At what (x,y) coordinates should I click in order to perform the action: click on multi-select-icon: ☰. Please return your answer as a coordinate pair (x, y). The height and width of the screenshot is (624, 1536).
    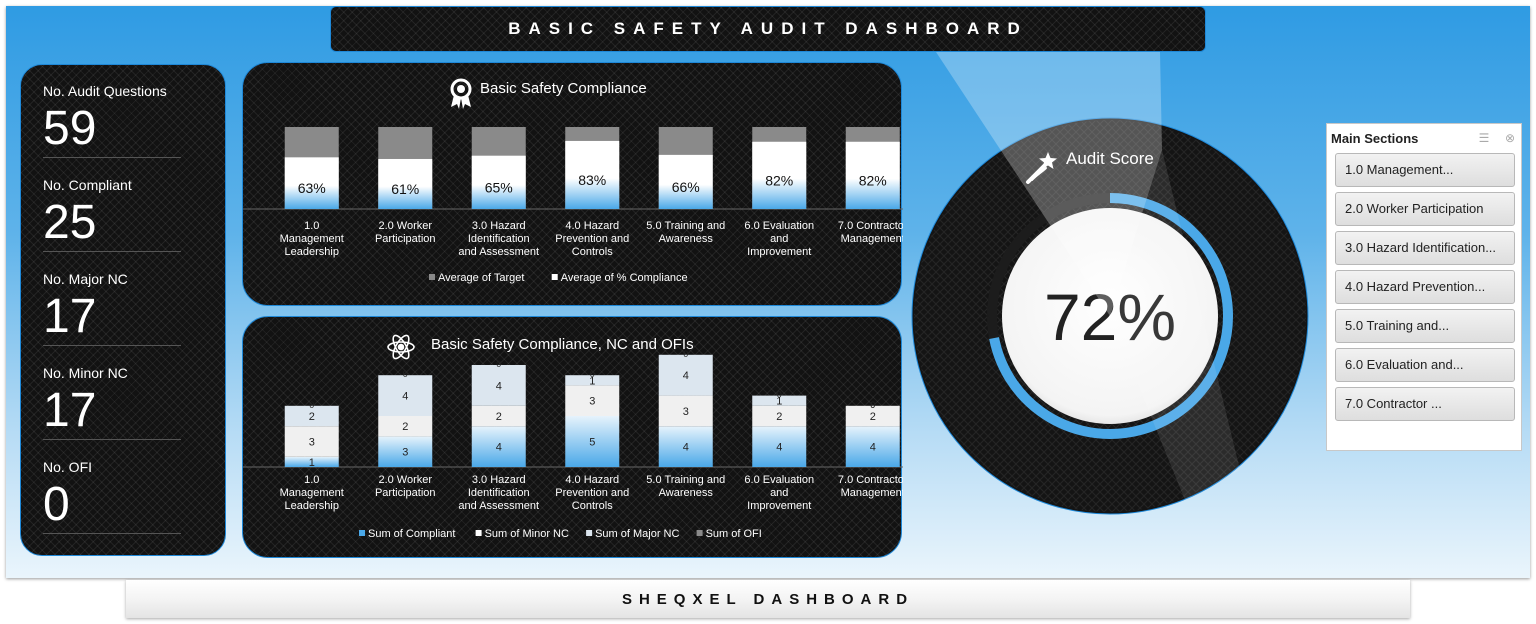
    Looking at the image, I should click on (1484, 138).